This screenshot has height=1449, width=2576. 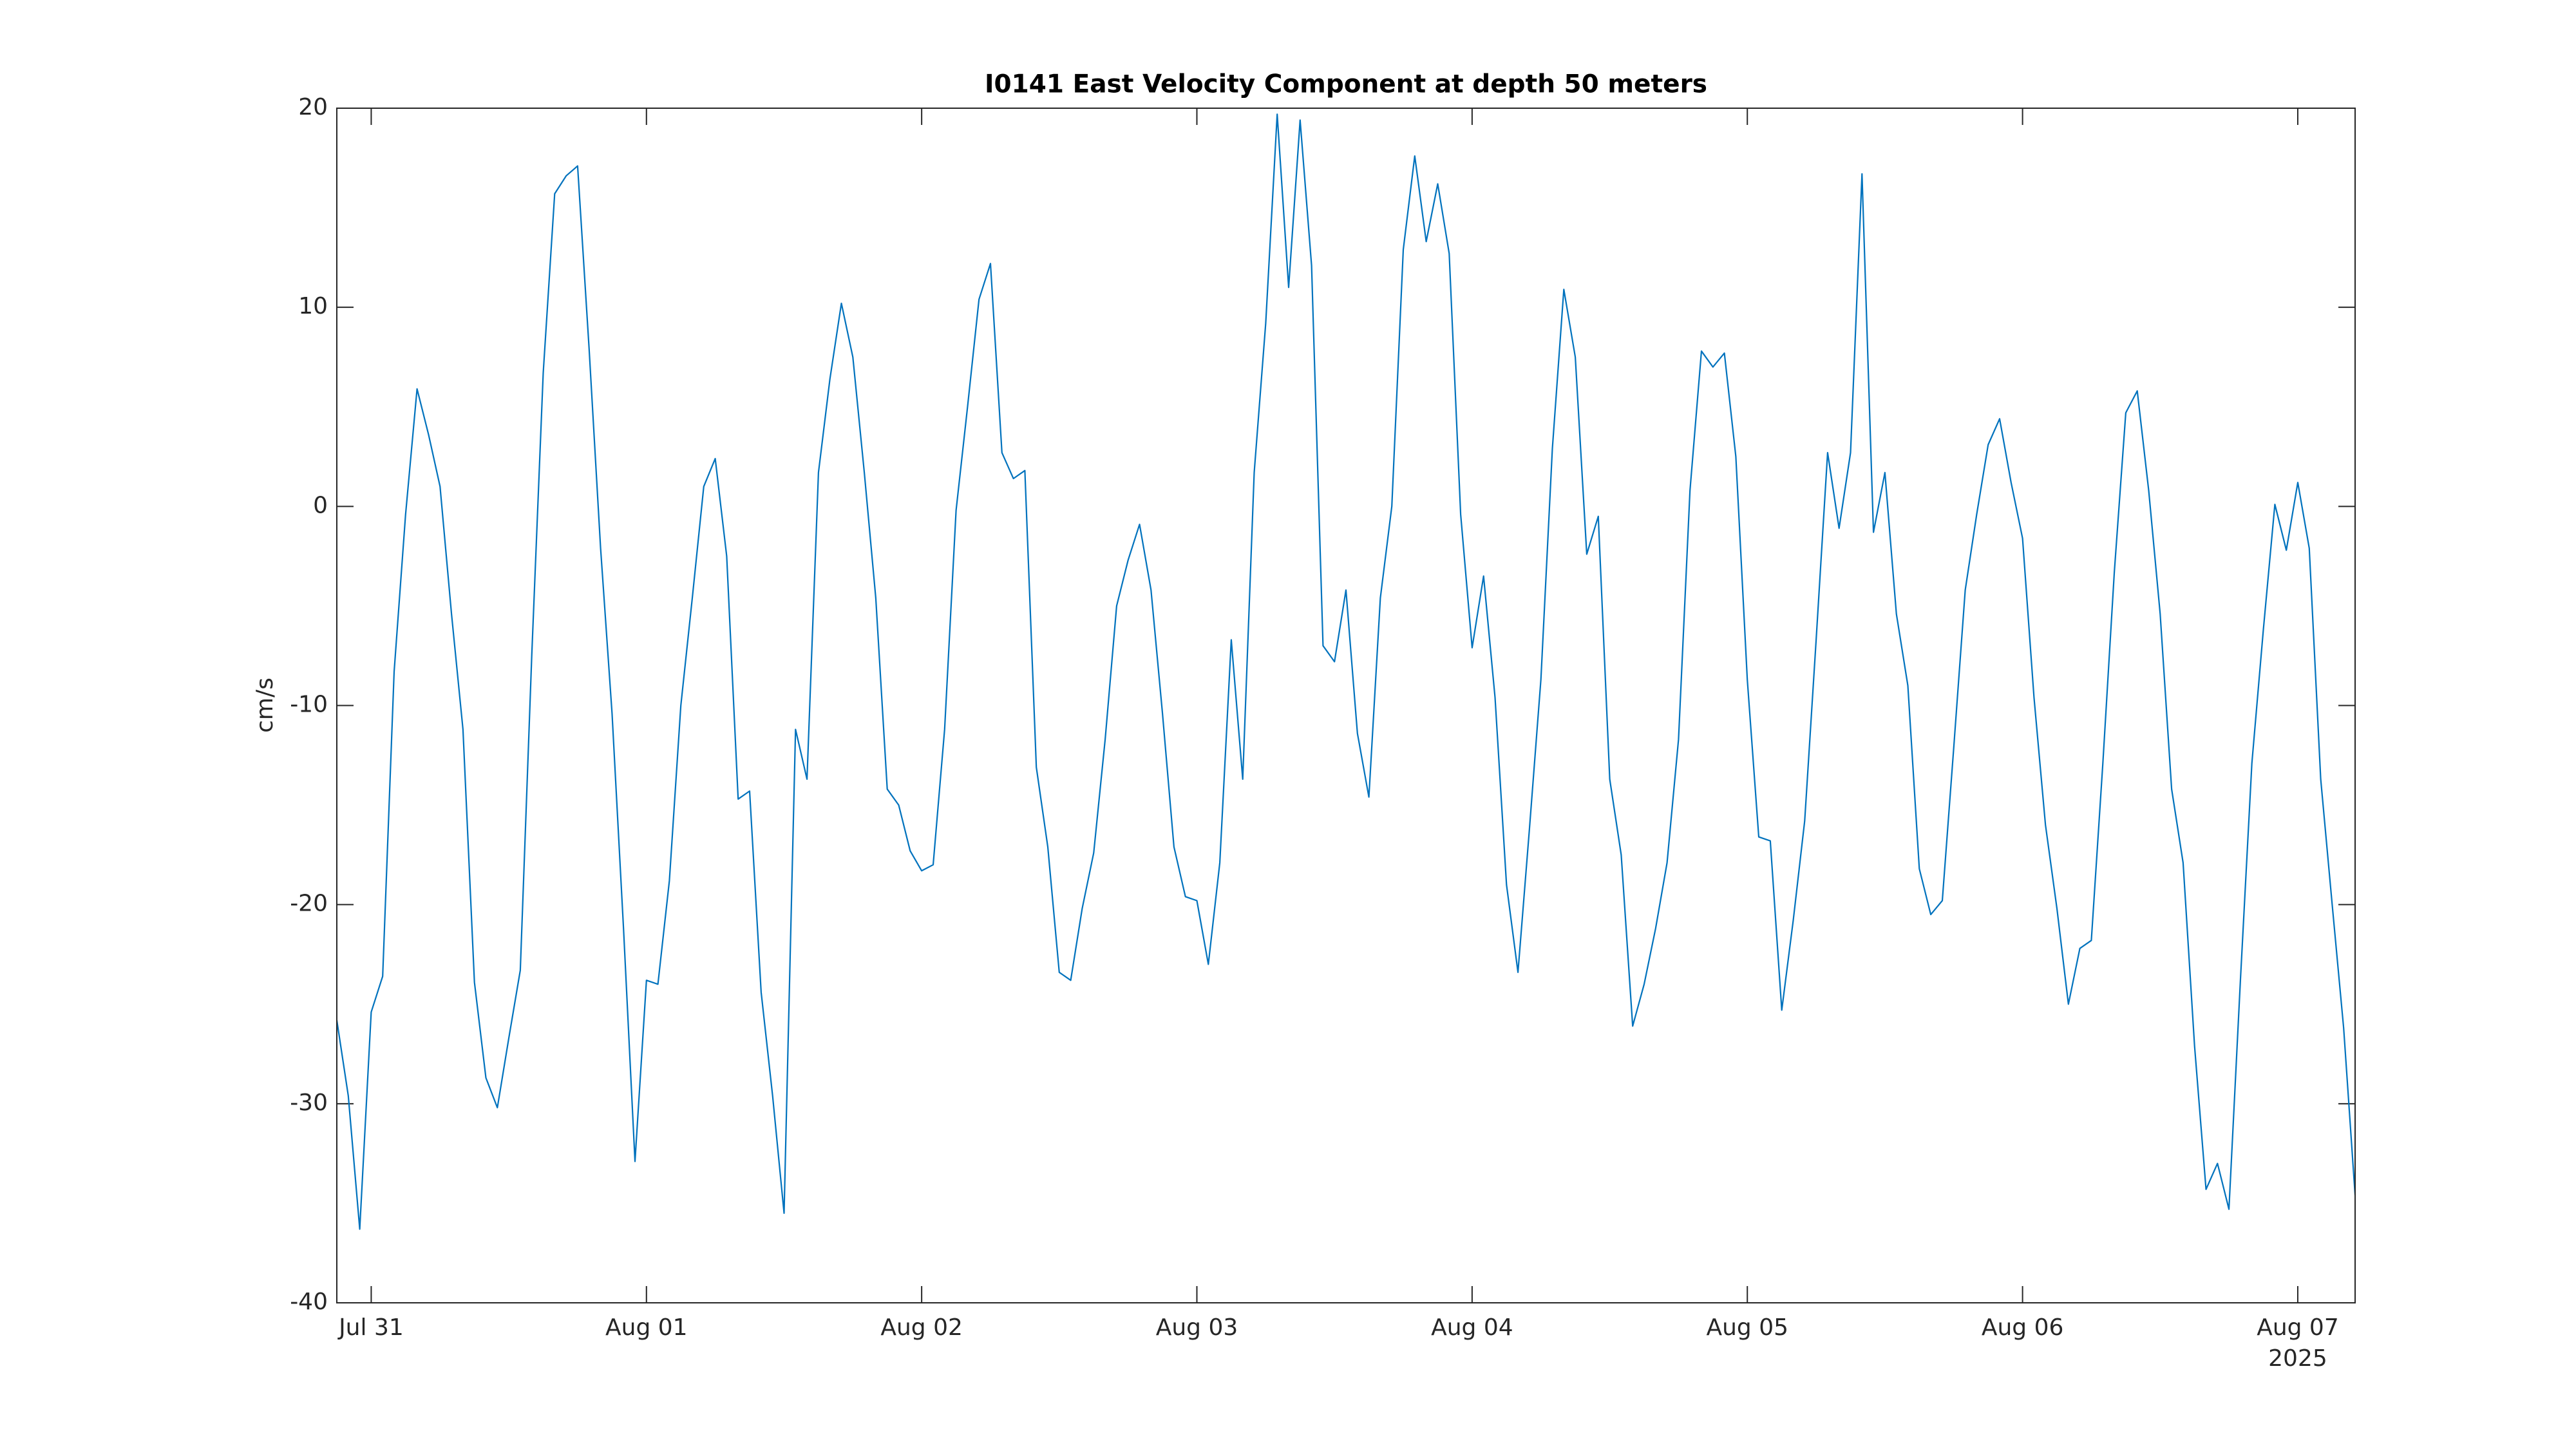 I want to click on y-tick-label: -40, so click(x=309, y=1302).